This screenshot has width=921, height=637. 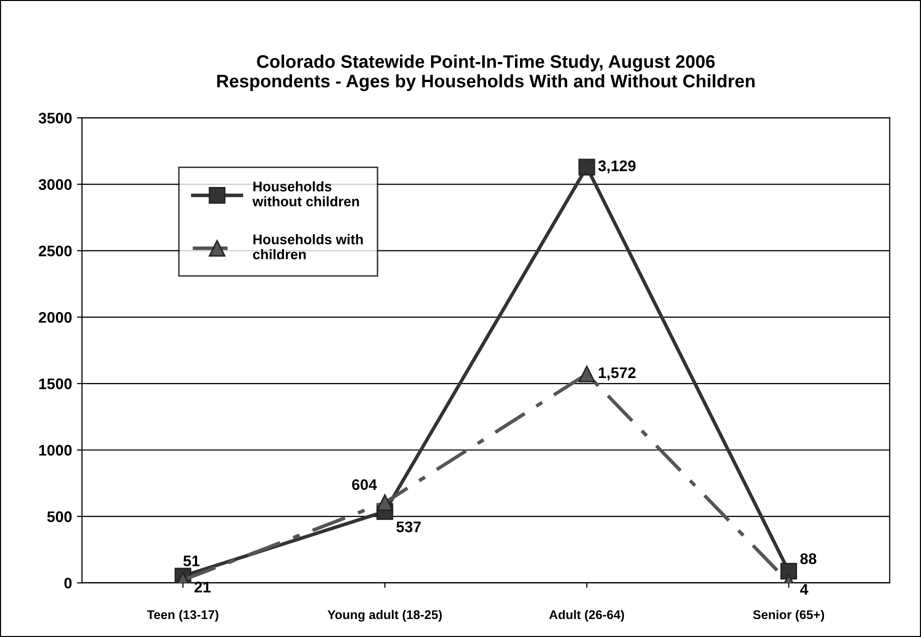 I want to click on y-tick-label: 3500, so click(x=55, y=118).